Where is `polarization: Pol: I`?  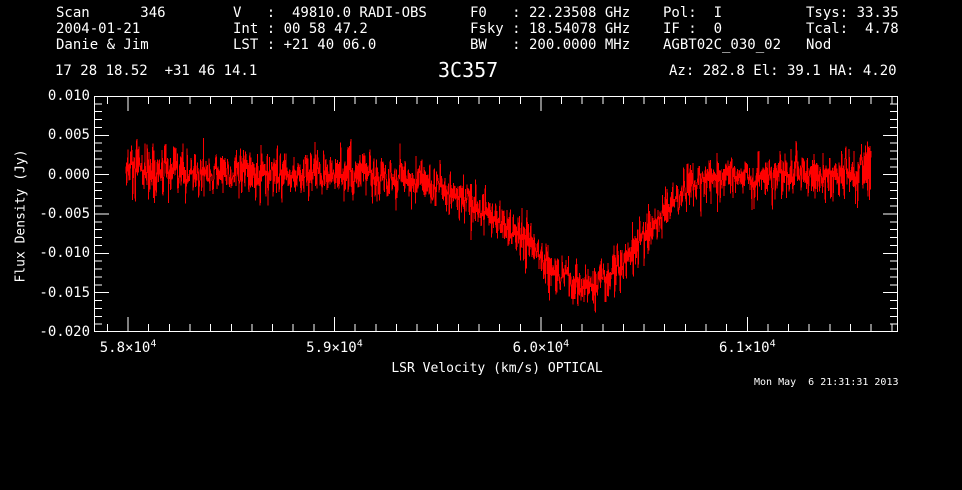
polarization: Pol: I is located at coordinates (693, 13).